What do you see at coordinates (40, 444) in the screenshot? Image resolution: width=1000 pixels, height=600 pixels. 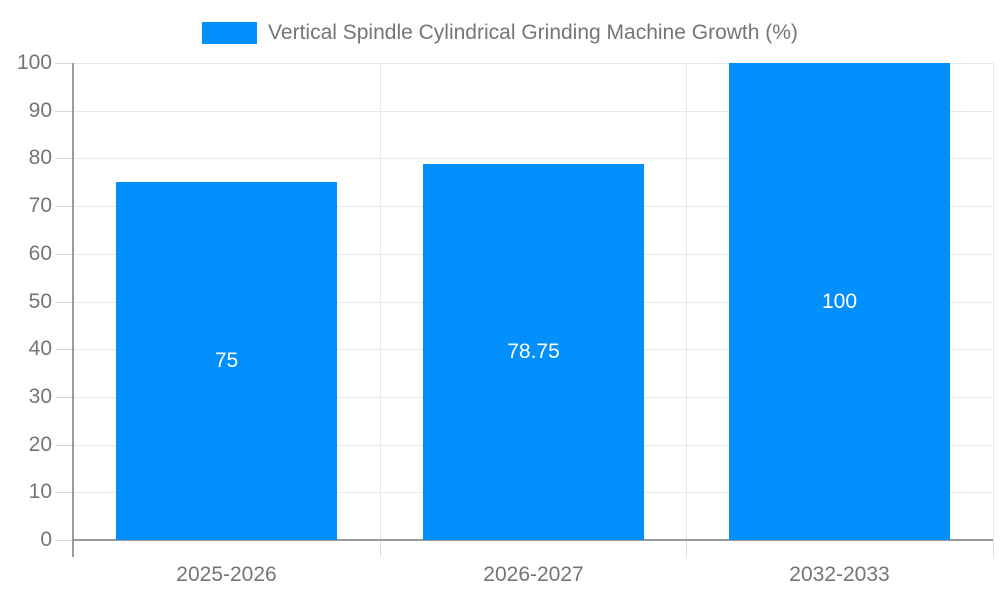 I see `y-axis-label: 20` at bounding box center [40, 444].